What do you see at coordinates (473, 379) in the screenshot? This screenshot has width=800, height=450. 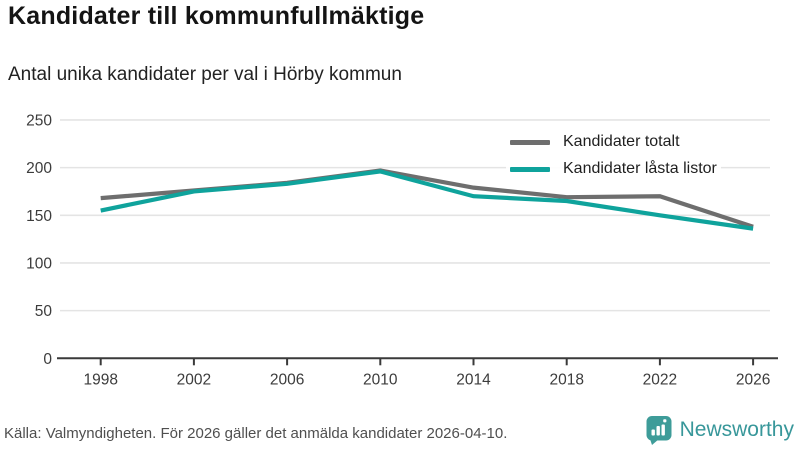 I see `x-tick-label: 2014` at bounding box center [473, 379].